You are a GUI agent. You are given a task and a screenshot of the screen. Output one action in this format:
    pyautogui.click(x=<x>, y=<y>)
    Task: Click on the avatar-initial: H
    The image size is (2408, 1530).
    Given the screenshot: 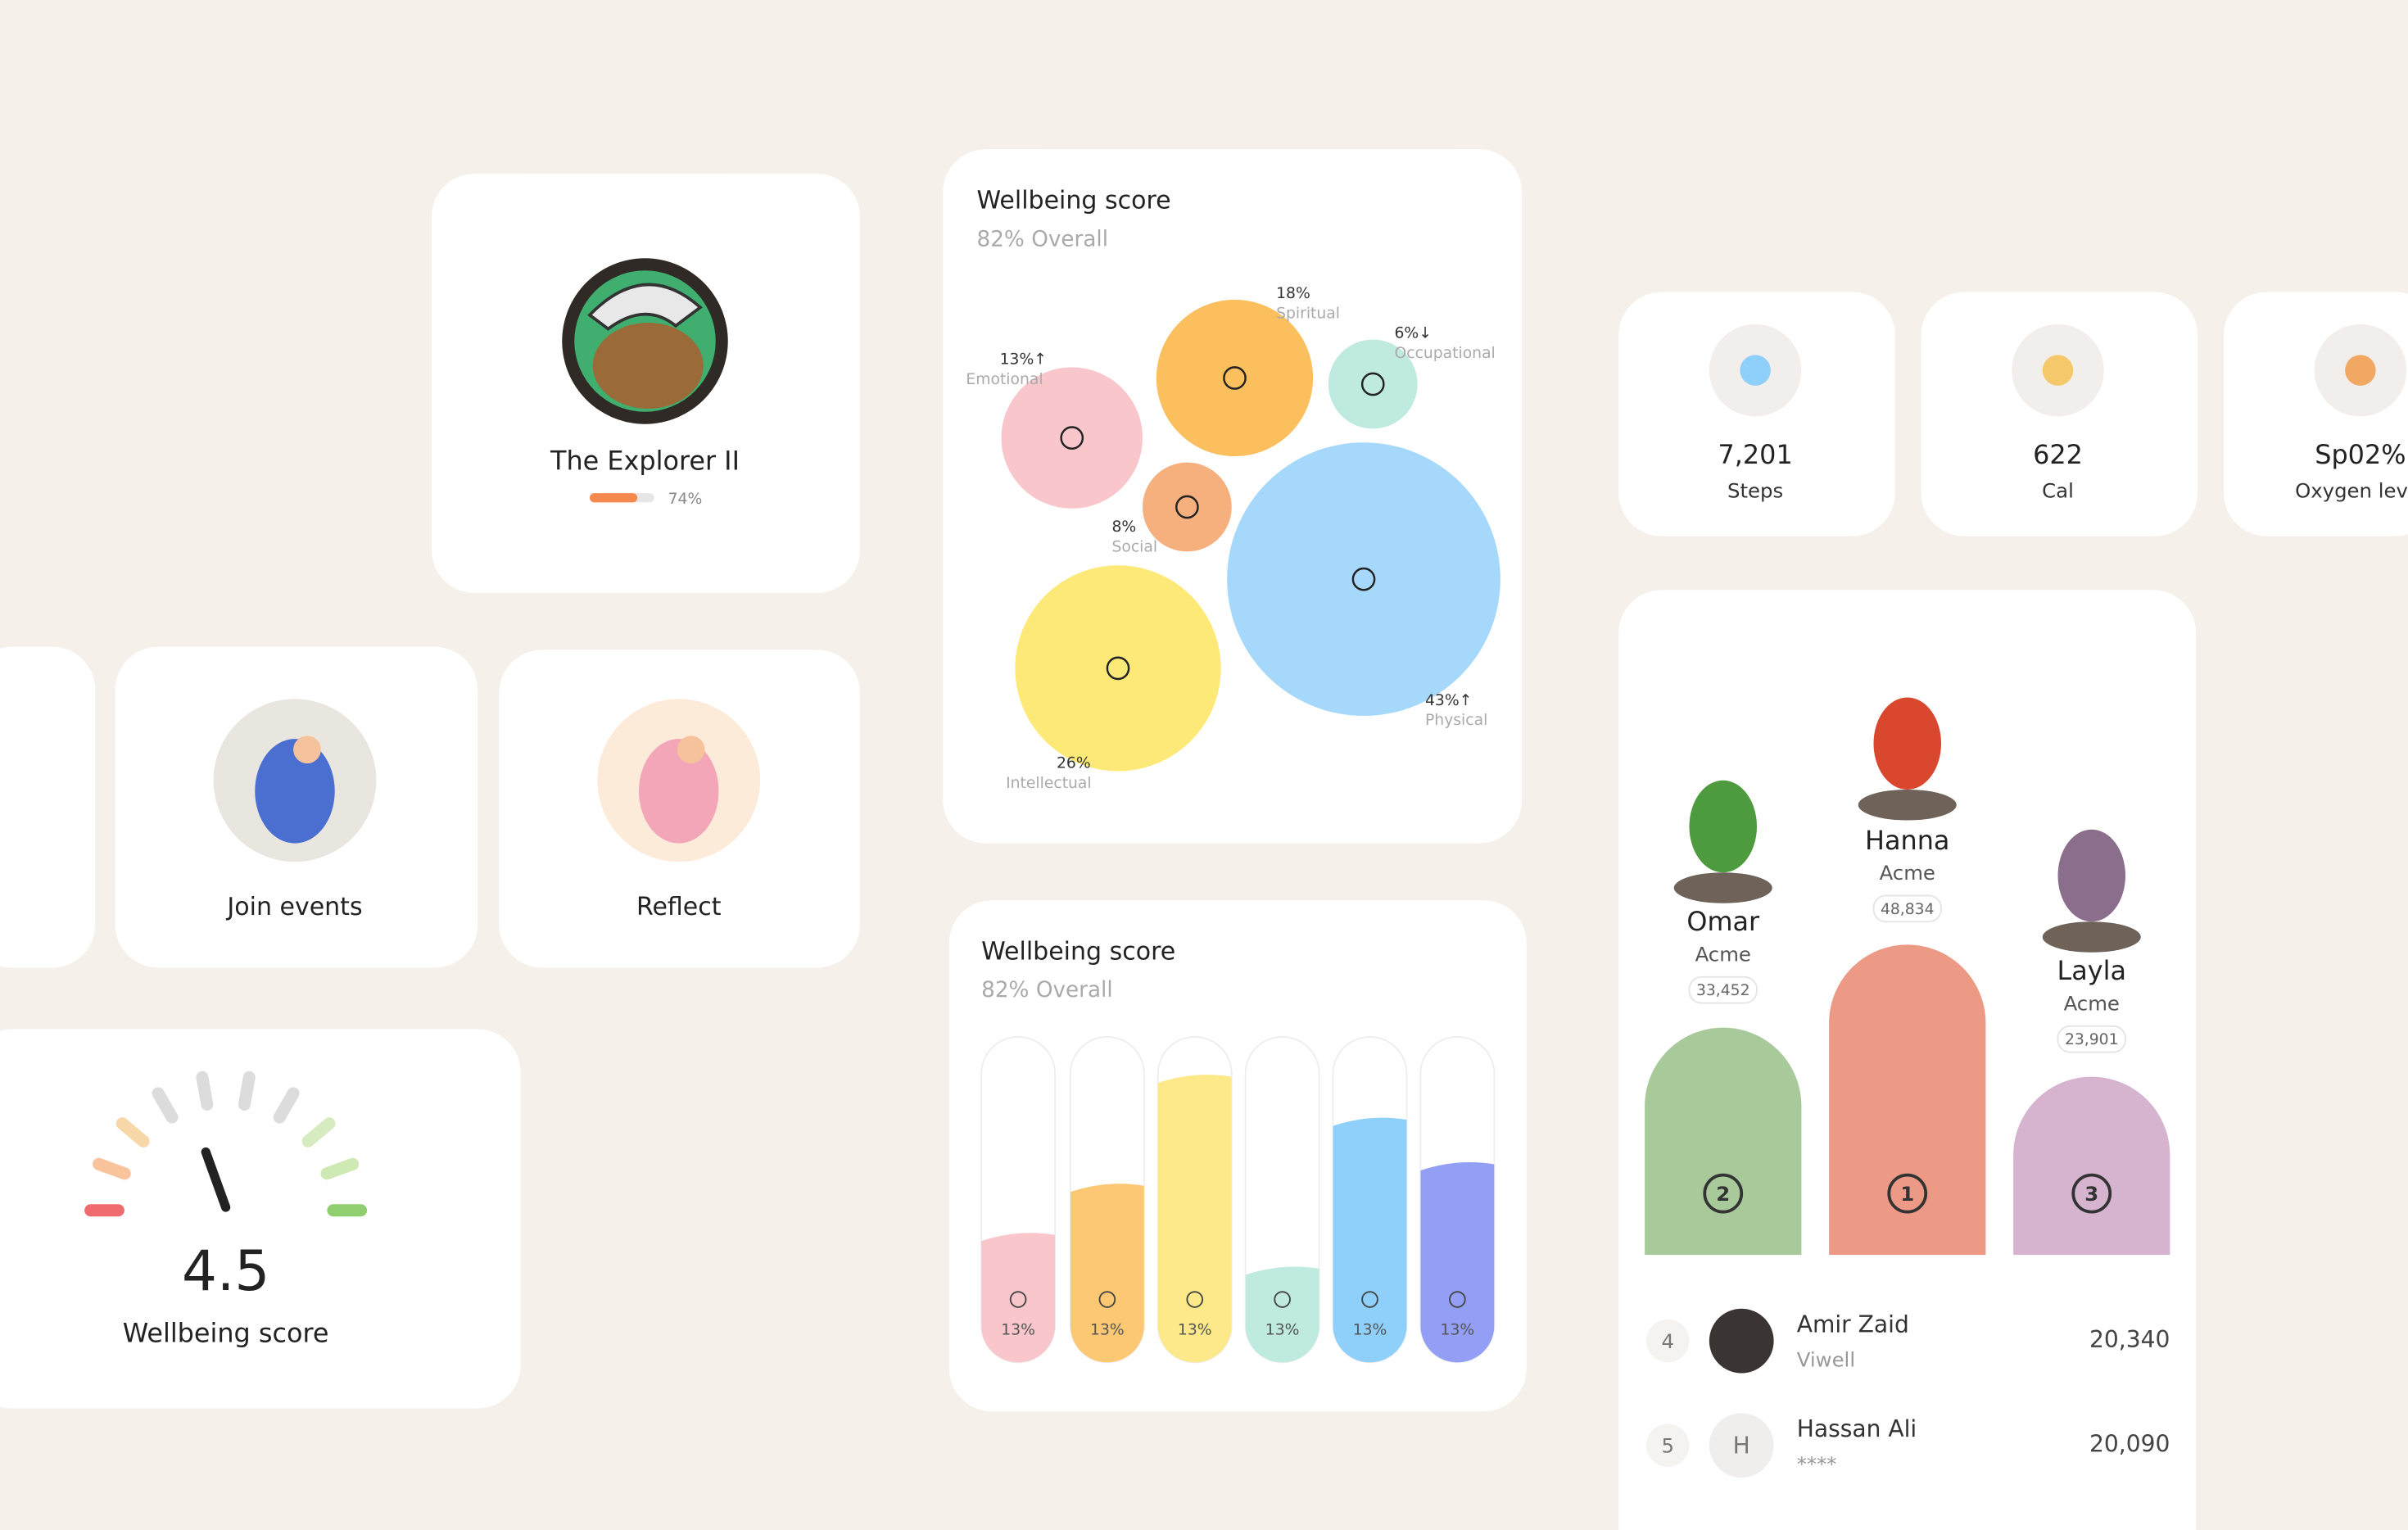 What is the action you would take?
    pyautogui.click(x=1741, y=1446)
    